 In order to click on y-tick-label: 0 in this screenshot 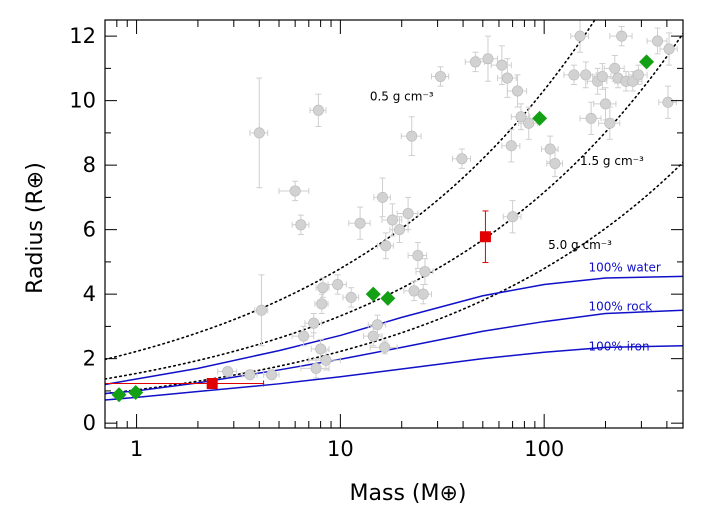, I will do `click(89, 423)`.